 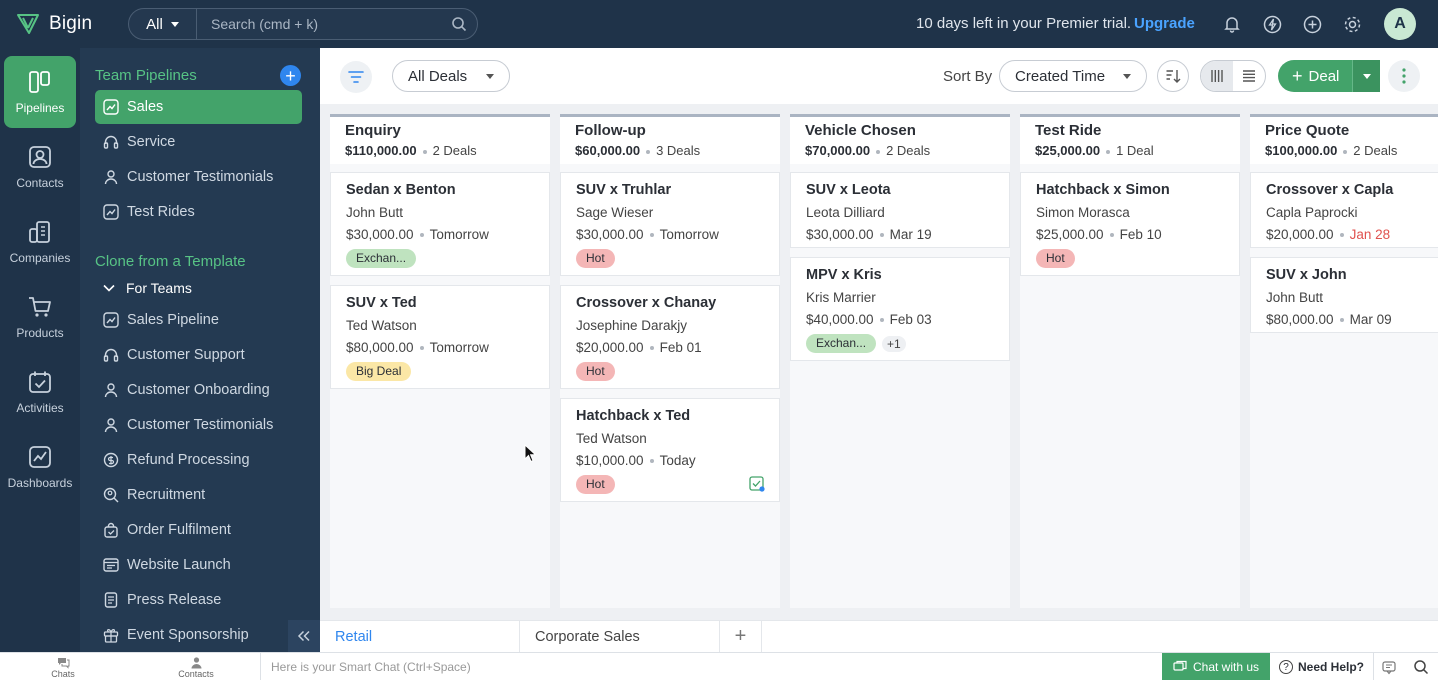 What do you see at coordinates (1352, 24) in the screenshot?
I see `gear-icon` at bounding box center [1352, 24].